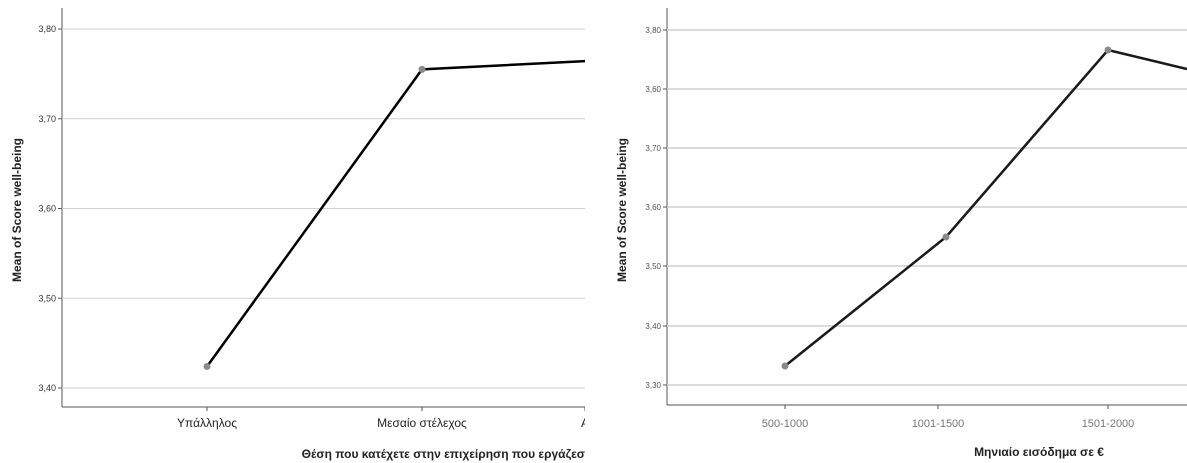 The height and width of the screenshot is (463, 1187). What do you see at coordinates (422, 423) in the screenshot?
I see `x-tick-label: Μεσαίο στέλεχος` at bounding box center [422, 423].